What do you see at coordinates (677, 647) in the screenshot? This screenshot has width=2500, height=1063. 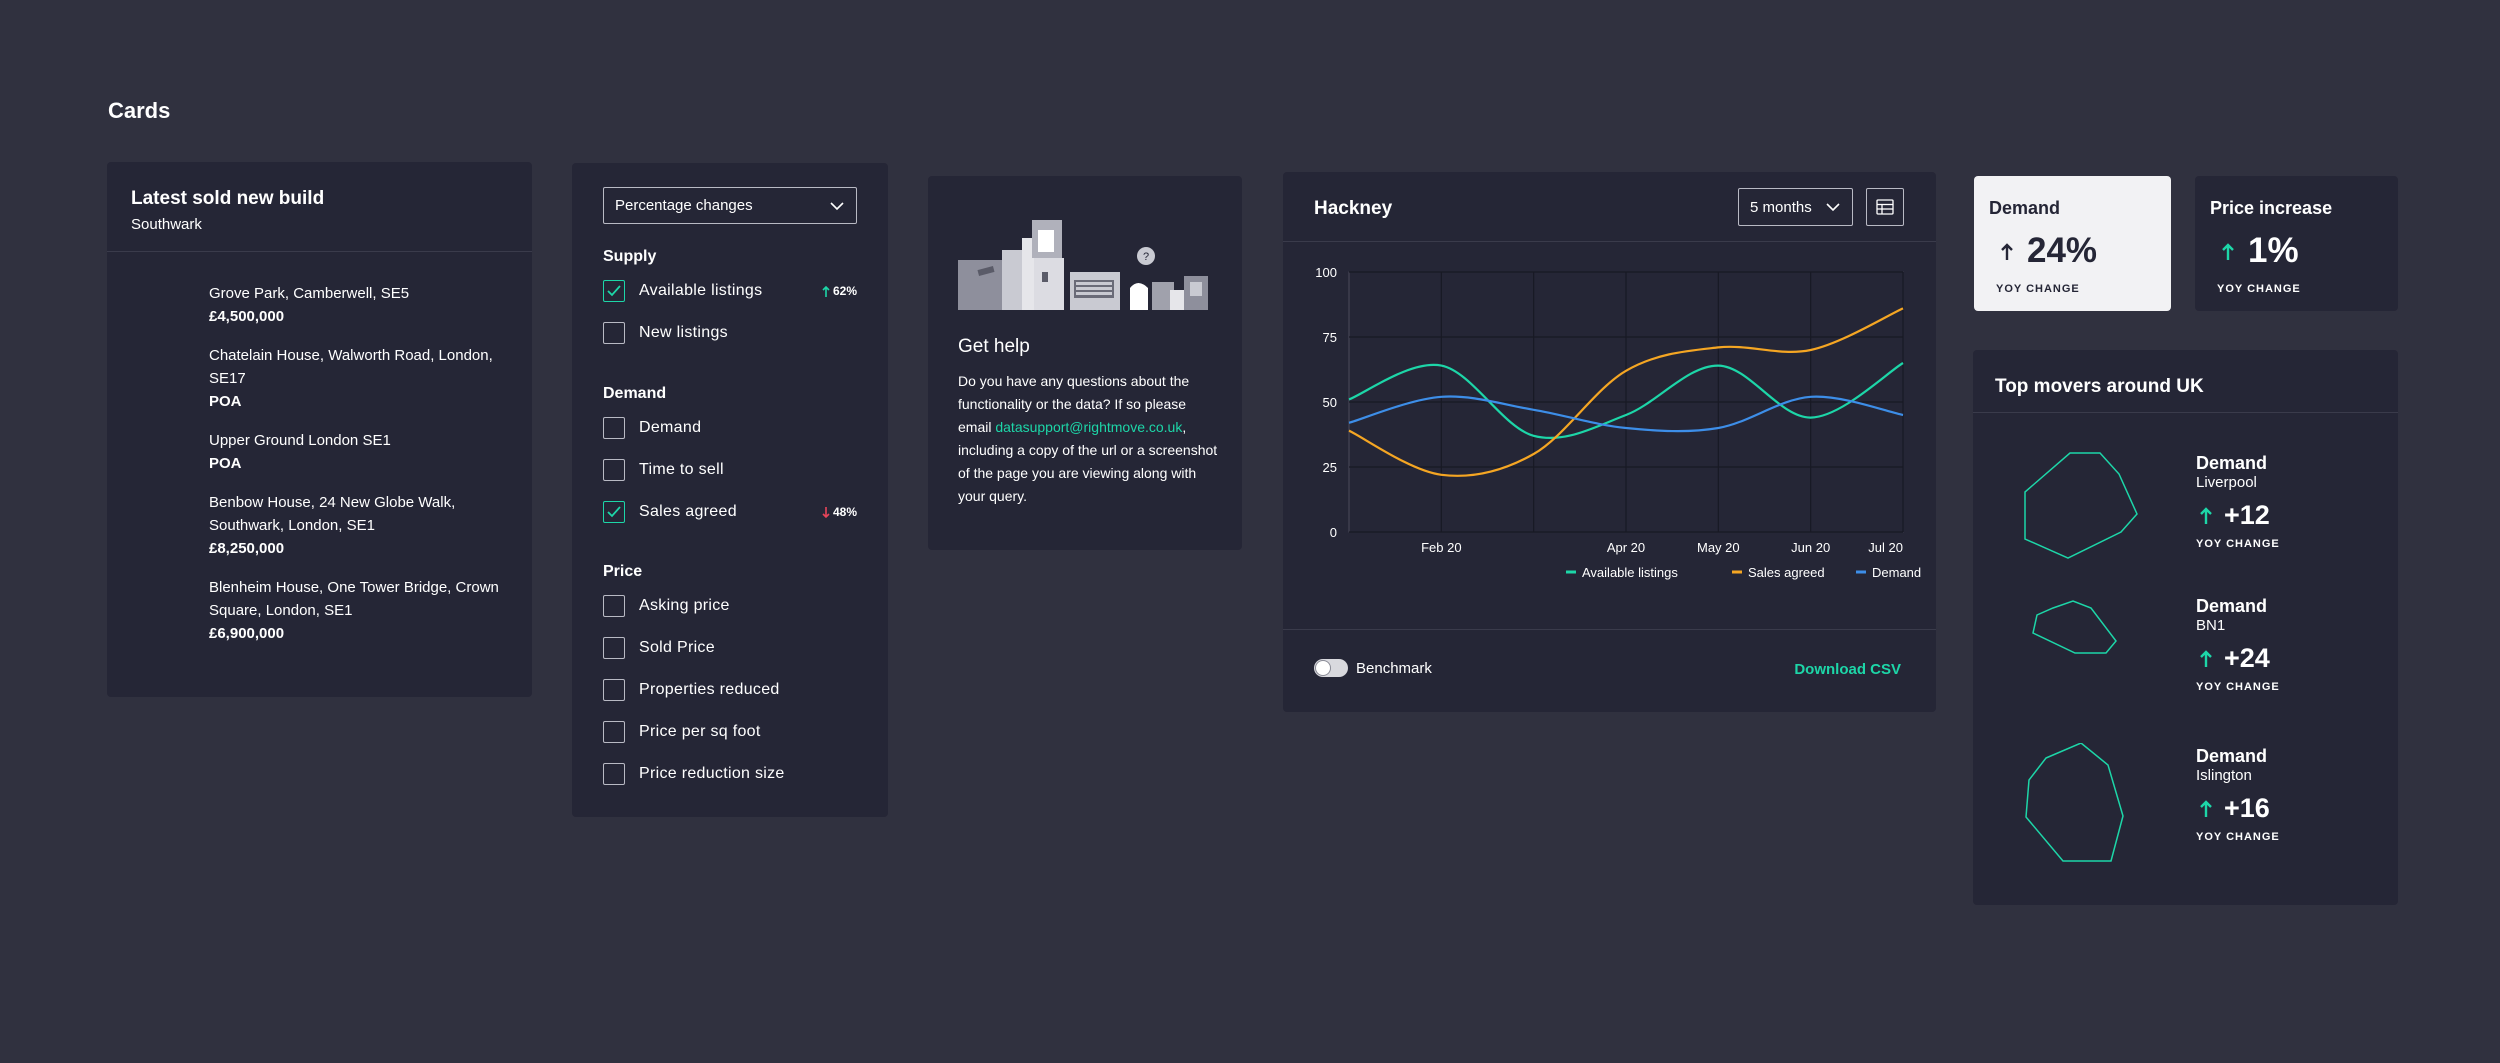 I see `filter-label: Sold Price` at bounding box center [677, 647].